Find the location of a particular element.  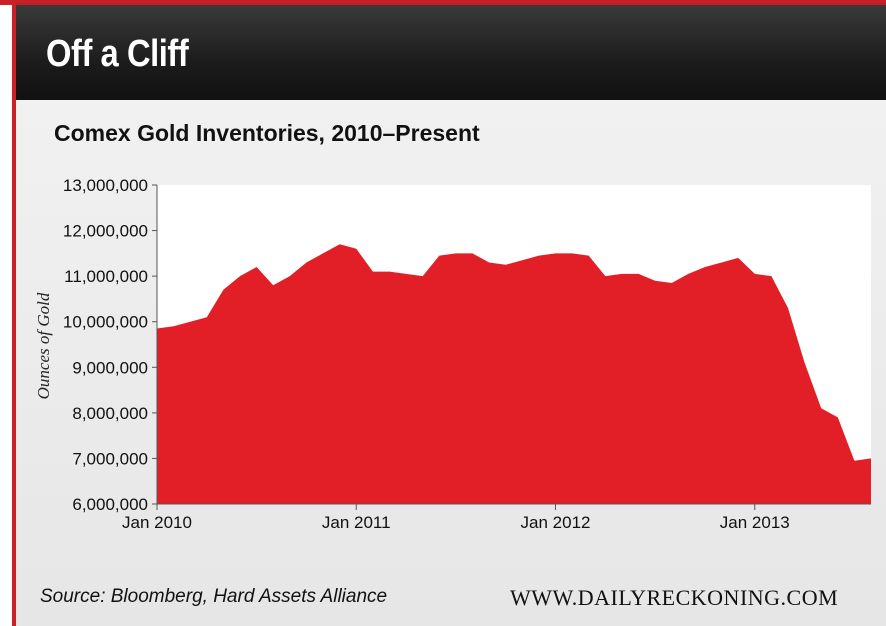

x-tick-label: Jan 2010 is located at coordinates (157, 522).